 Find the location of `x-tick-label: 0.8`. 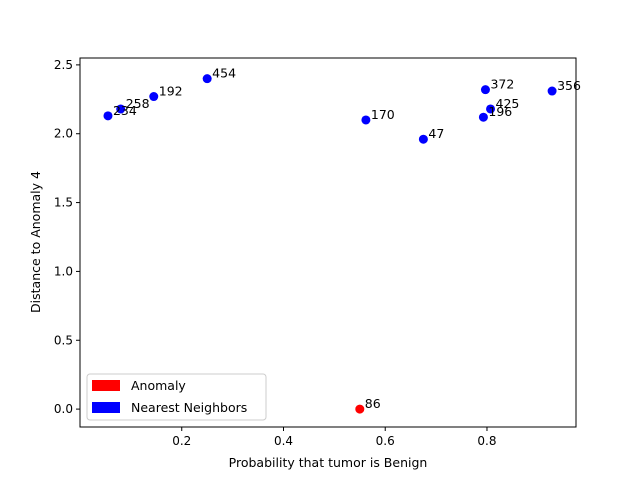

x-tick-label: 0.8 is located at coordinates (486, 441).